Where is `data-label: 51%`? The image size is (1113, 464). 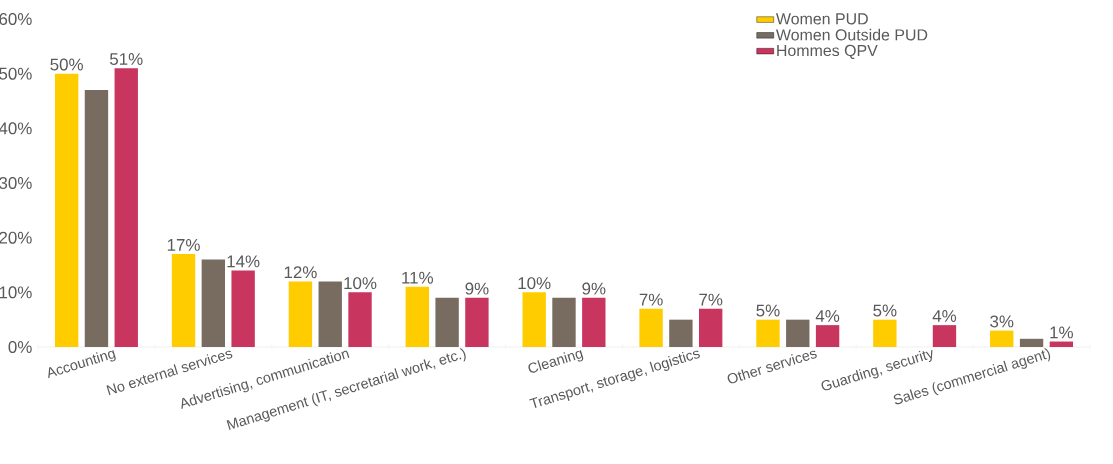 data-label: 51% is located at coordinates (126, 59).